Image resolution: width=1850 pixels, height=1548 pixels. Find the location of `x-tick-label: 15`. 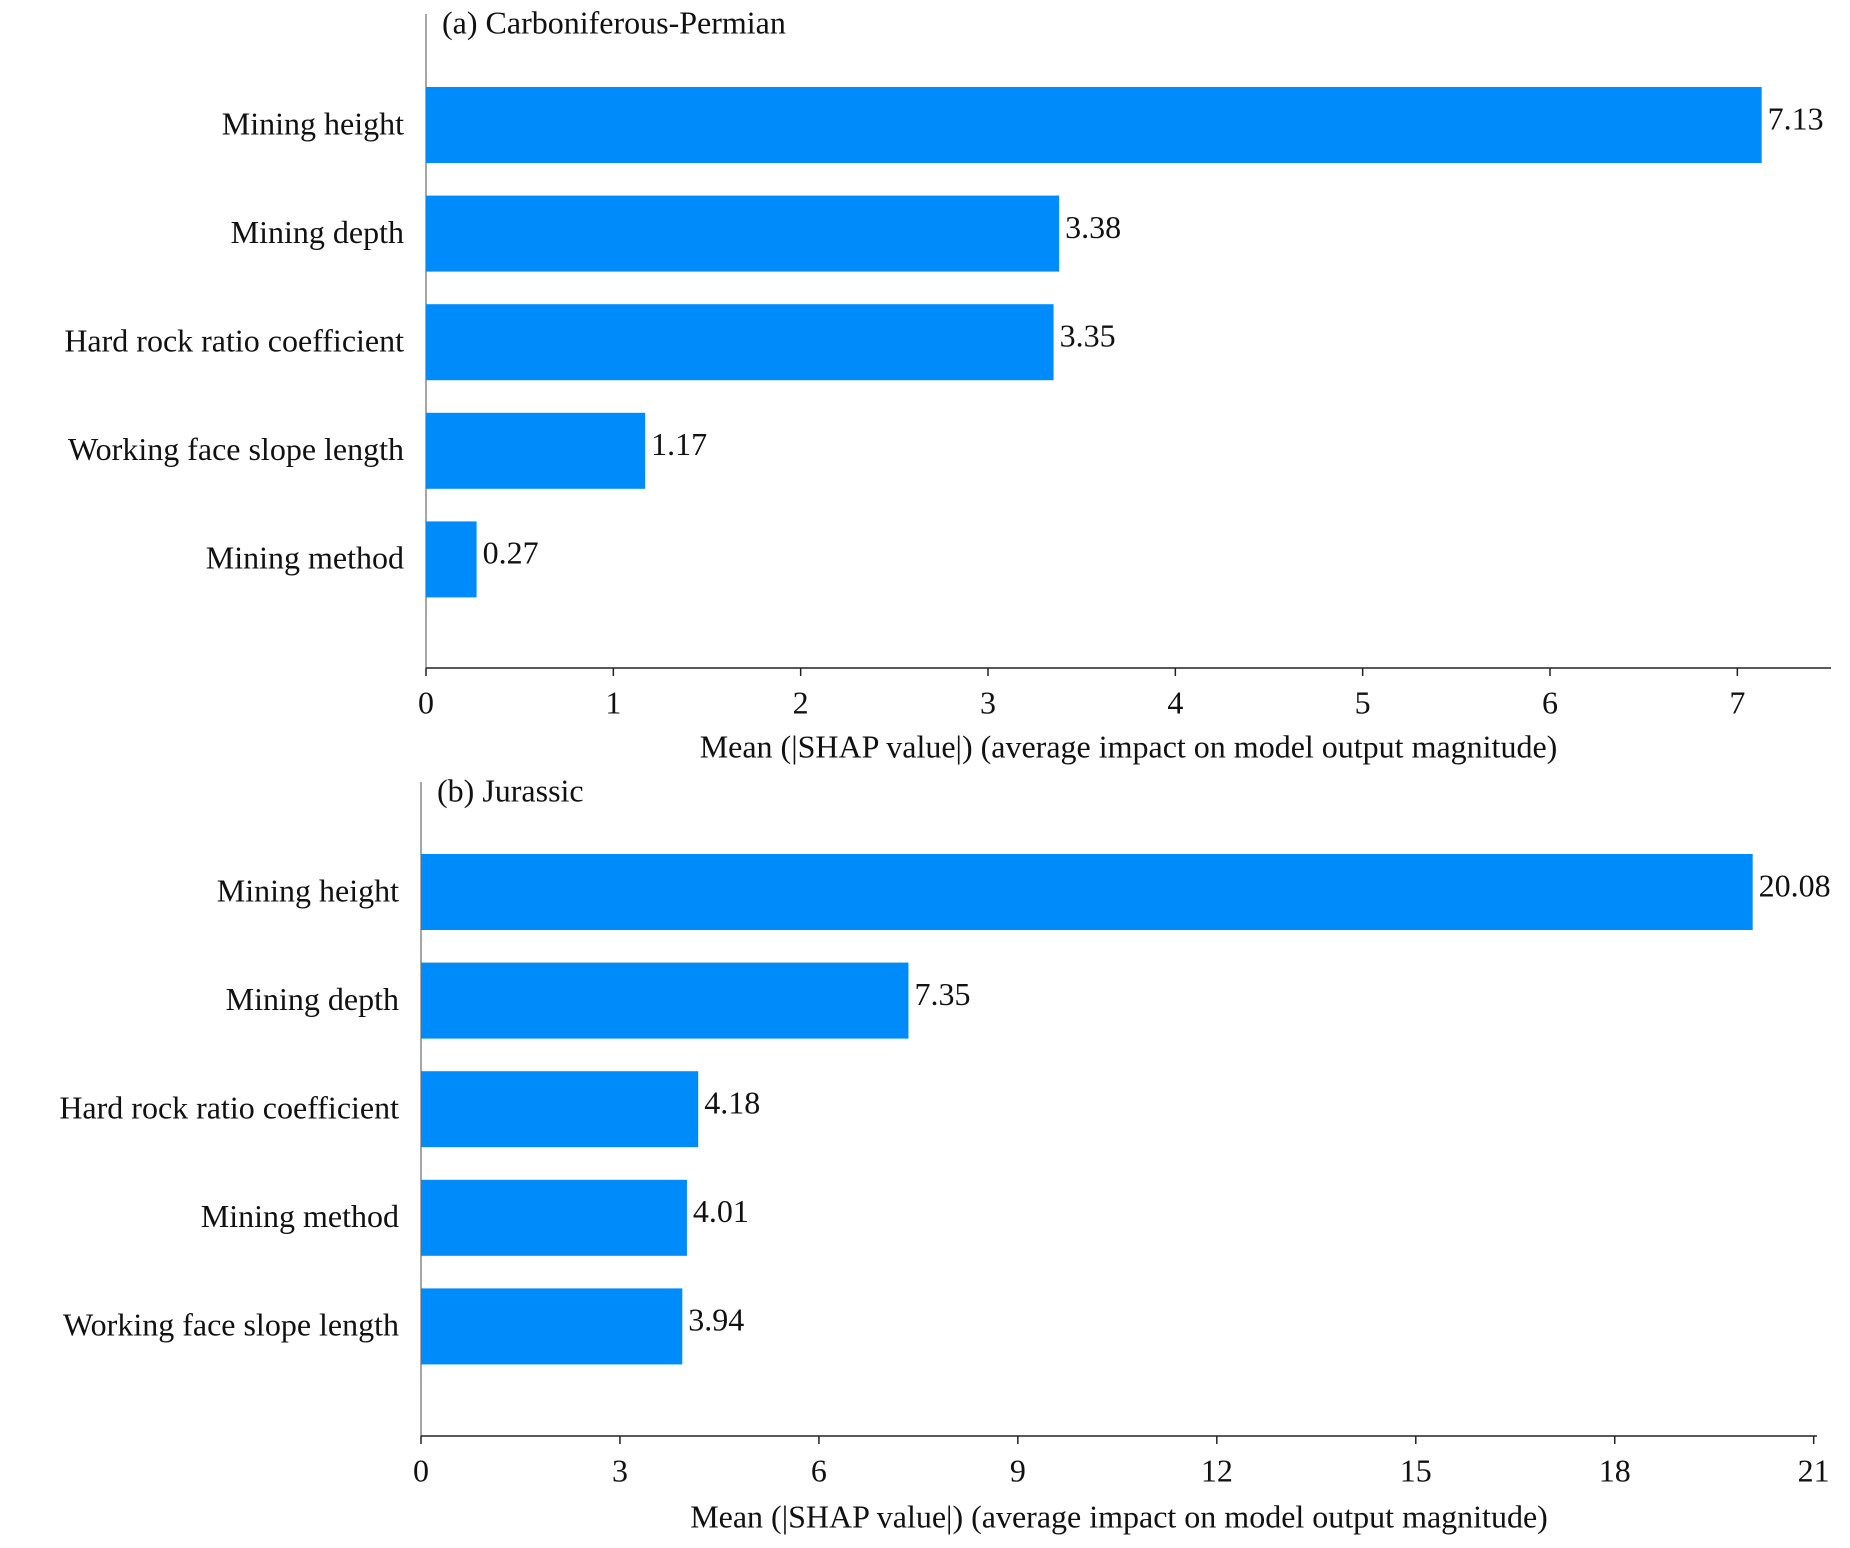

x-tick-label: 15 is located at coordinates (1416, 1470).